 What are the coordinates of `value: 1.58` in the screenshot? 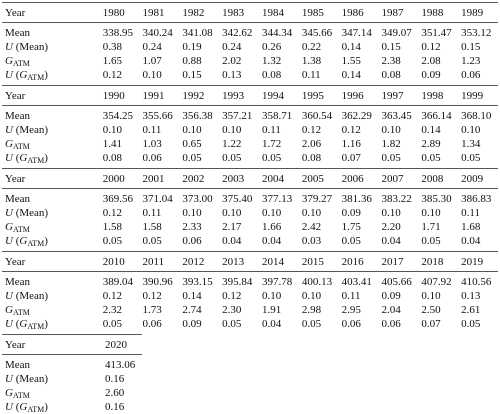 It's located at (152, 227).